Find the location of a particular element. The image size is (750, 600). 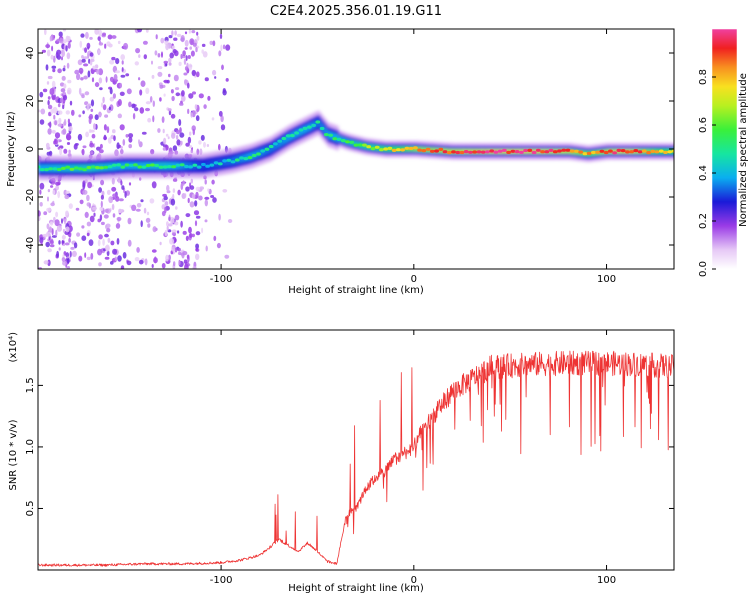

y-tick-label: 20 is located at coordinates (30, 101).